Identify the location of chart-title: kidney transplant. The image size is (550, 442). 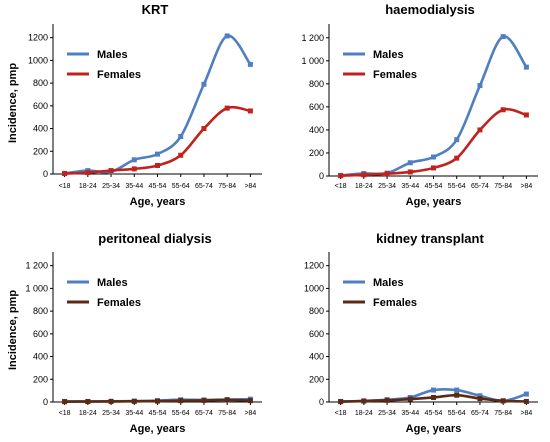
(430, 238).